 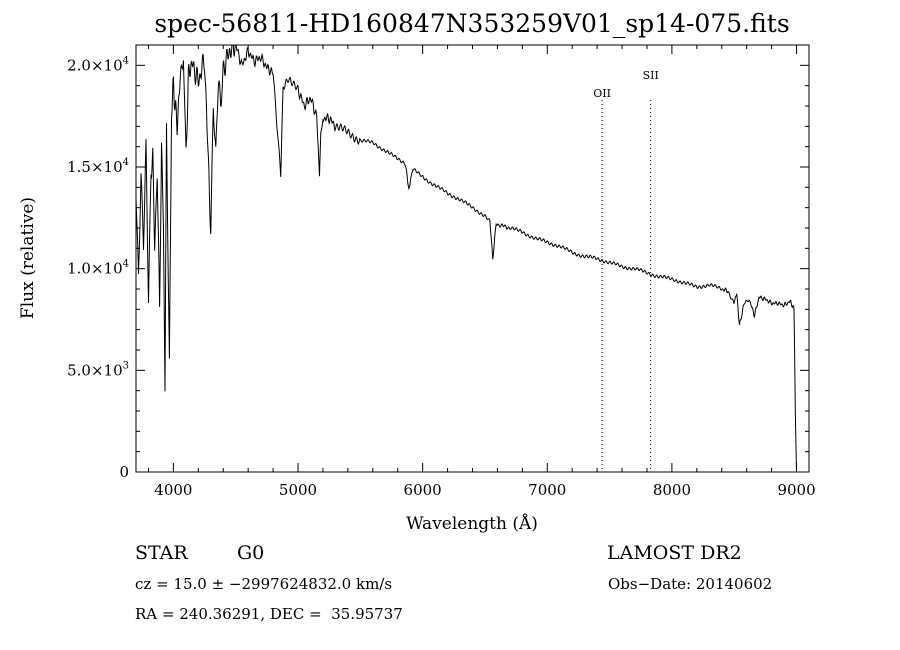 I want to click on x-tick-label: 4000, so click(x=173, y=490).